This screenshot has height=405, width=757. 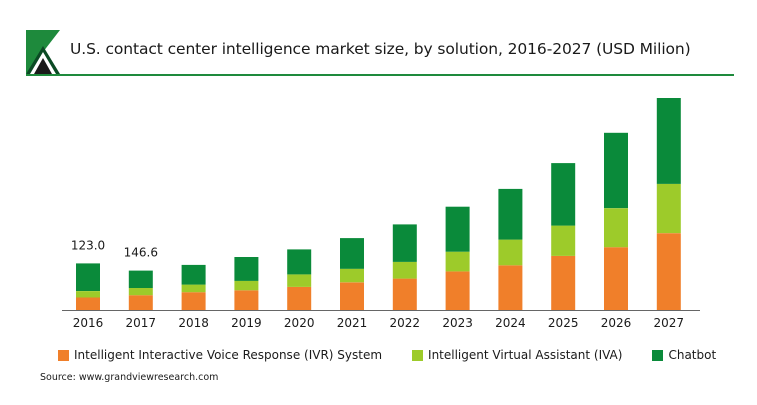 What do you see at coordinates (352, 296) in the screenshot?
I see `bar-ivr-2021` at bounding box center [352, 296].